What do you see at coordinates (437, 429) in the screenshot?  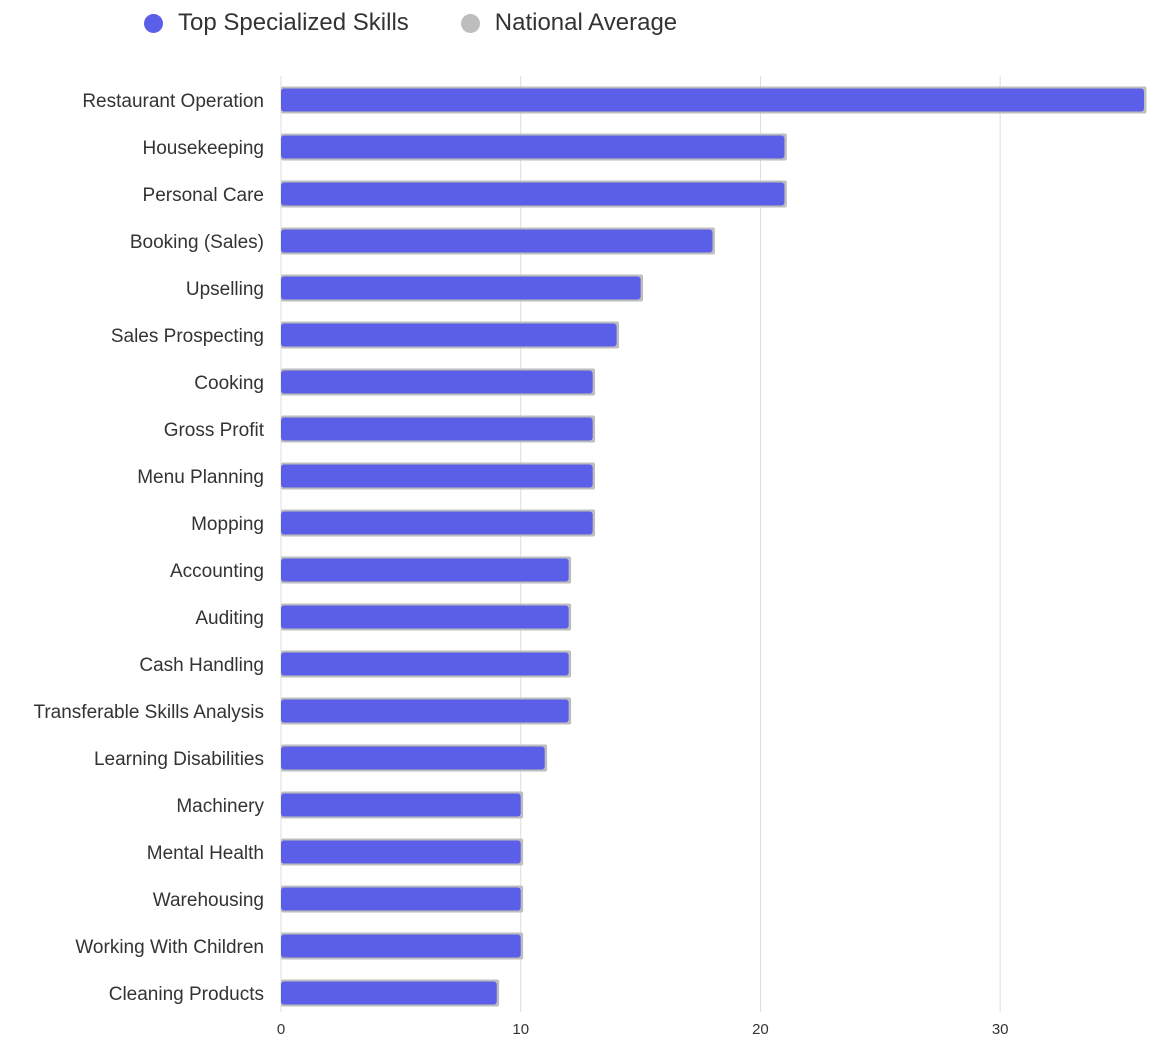 I see `bar-top-specialized-skills-gross-profit` at bounding box center [437, 429].